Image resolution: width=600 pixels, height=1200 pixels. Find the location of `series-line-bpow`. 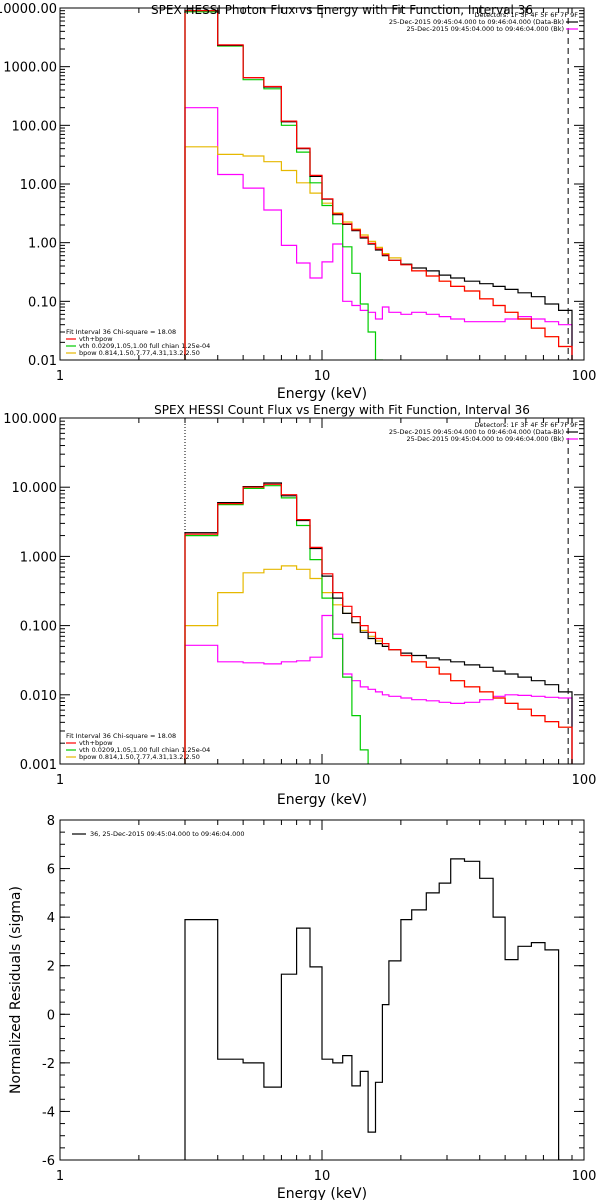

series-line-bpow is located at coordinates (378, 664).